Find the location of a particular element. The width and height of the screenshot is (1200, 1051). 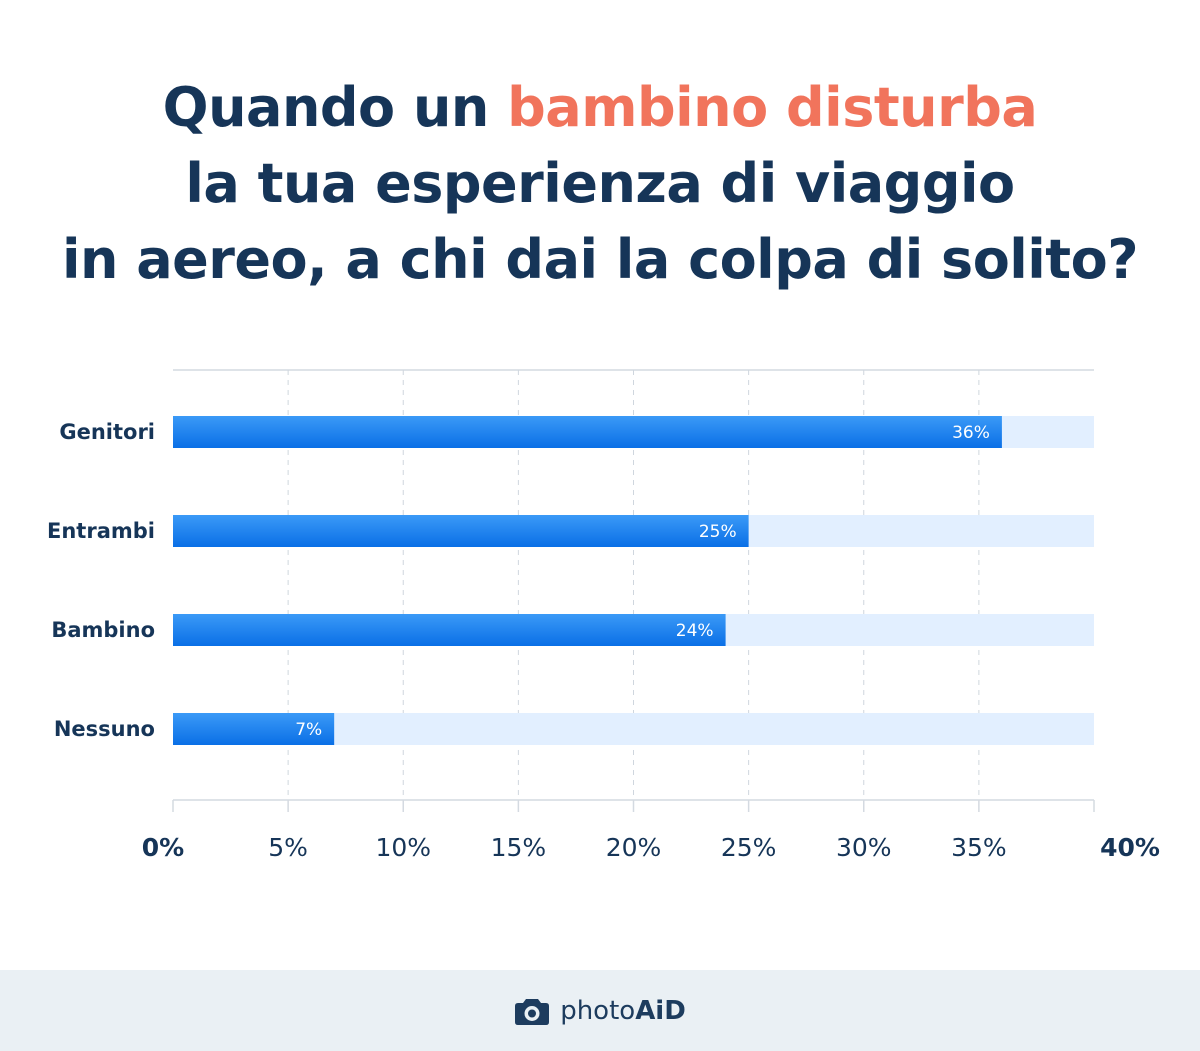

bar-value-label: 25% is located at coordinates (718, 532).